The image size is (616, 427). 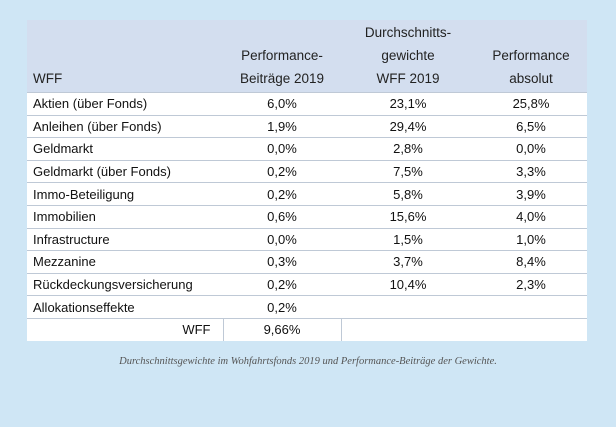 What do you see at coordinates (531, 56) in the screenshot?
I see `header-performance-absolut: Performance absolut` at bounding box center [531, 56].